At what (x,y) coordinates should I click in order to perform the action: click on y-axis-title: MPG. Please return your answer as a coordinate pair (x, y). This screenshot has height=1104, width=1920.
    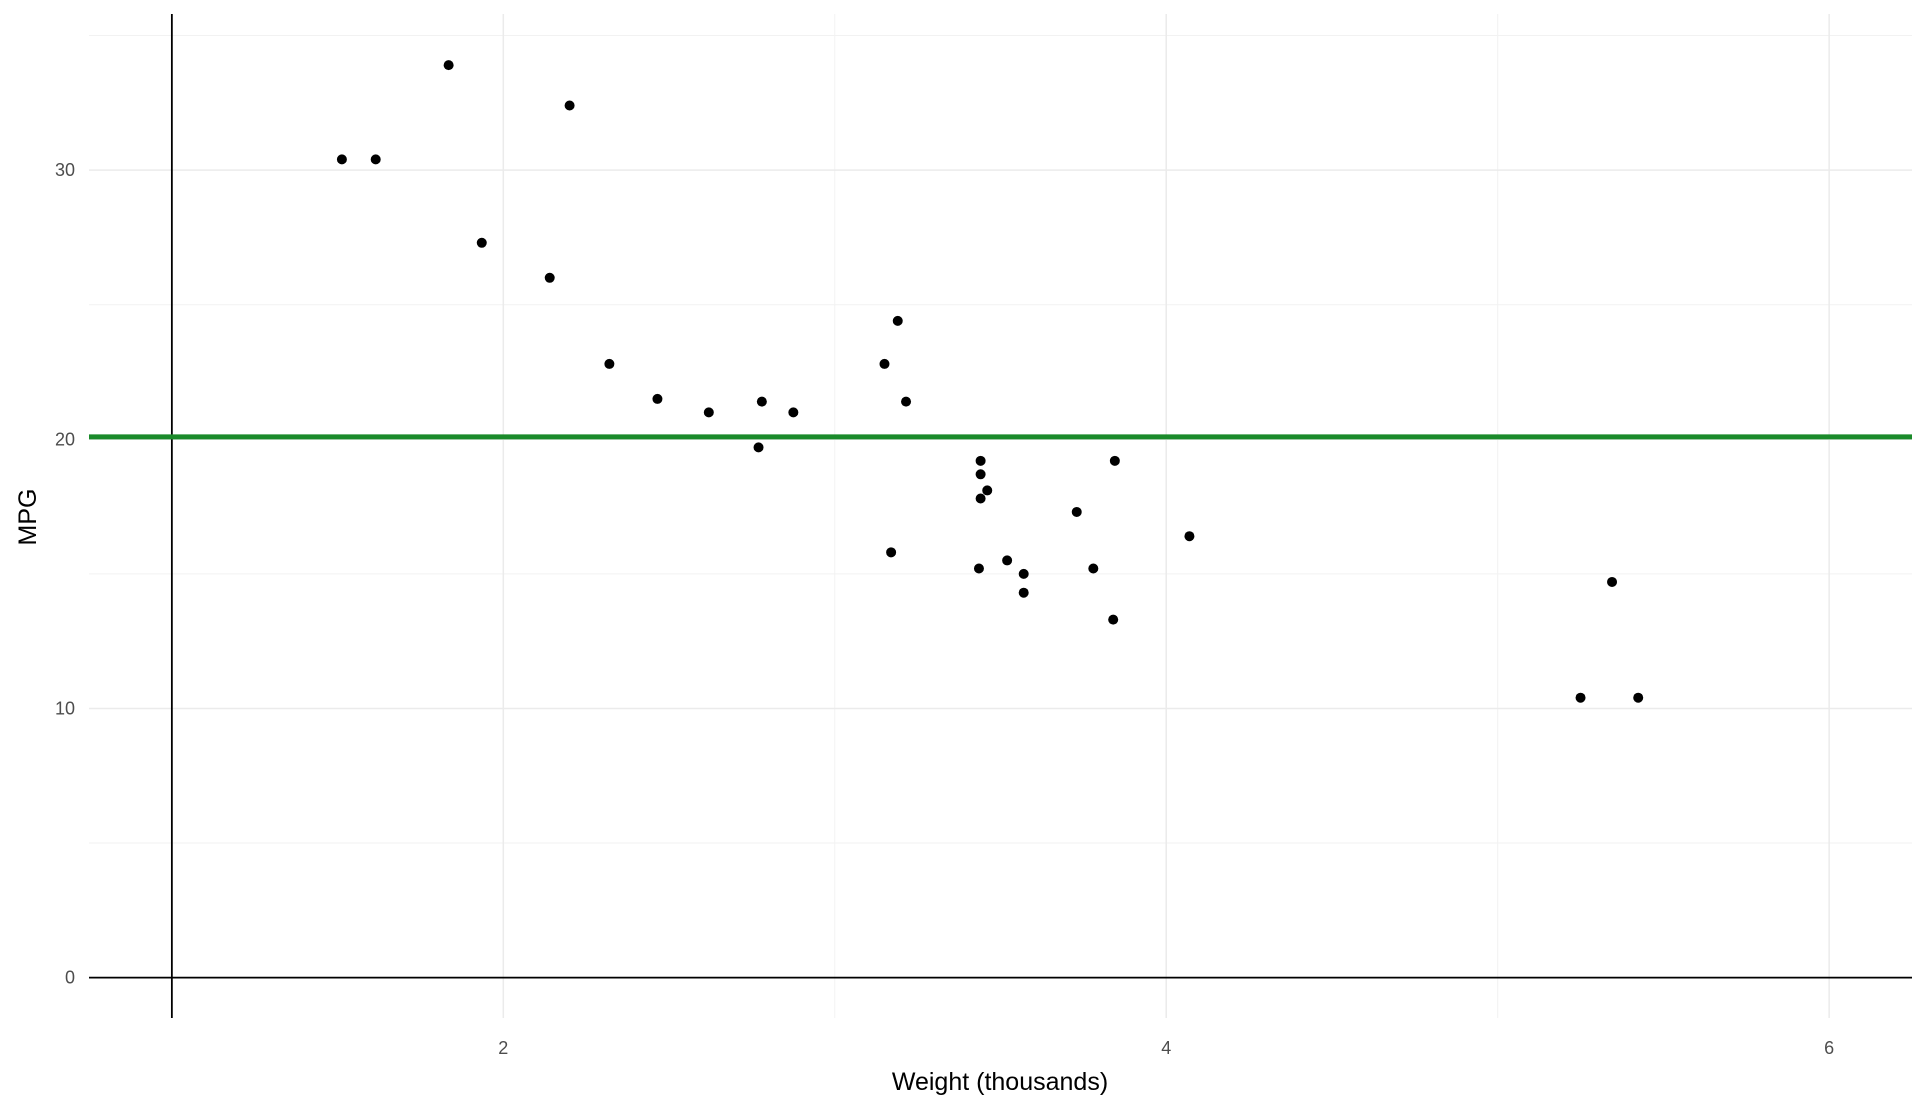
    Looking at the image, I should click on (28, 517).